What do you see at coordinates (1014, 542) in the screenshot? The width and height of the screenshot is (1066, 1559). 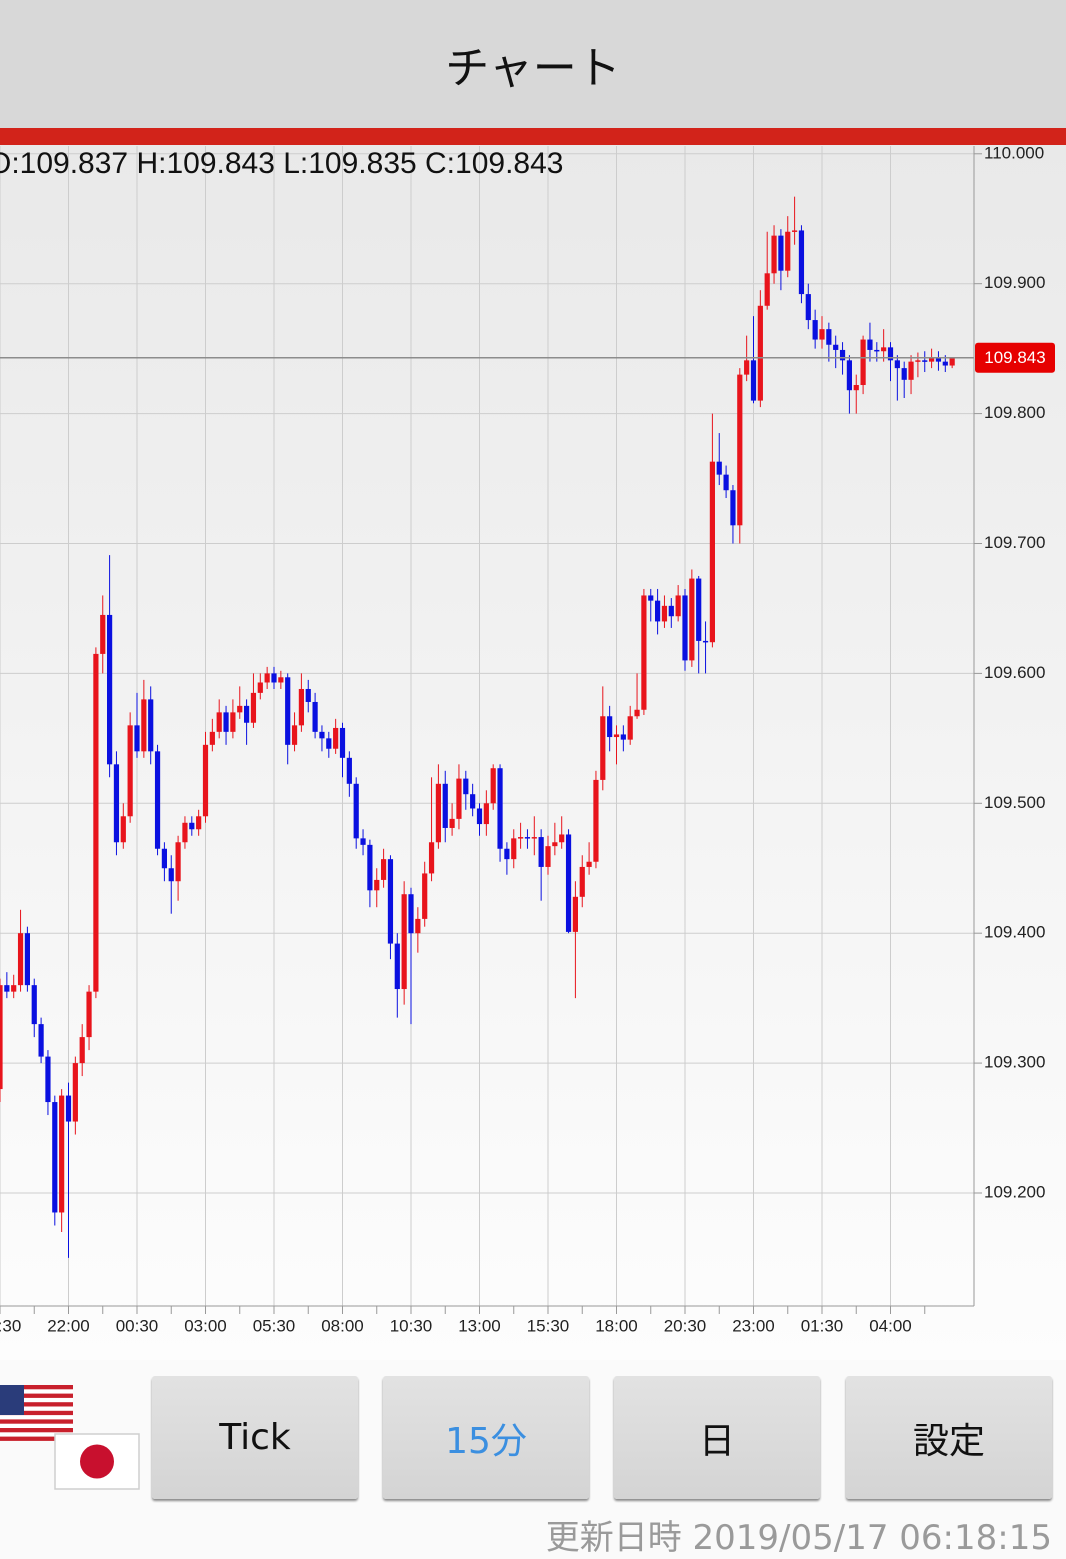 I see `y-tick-label: 109.700` at bounding box center [1014, 542].